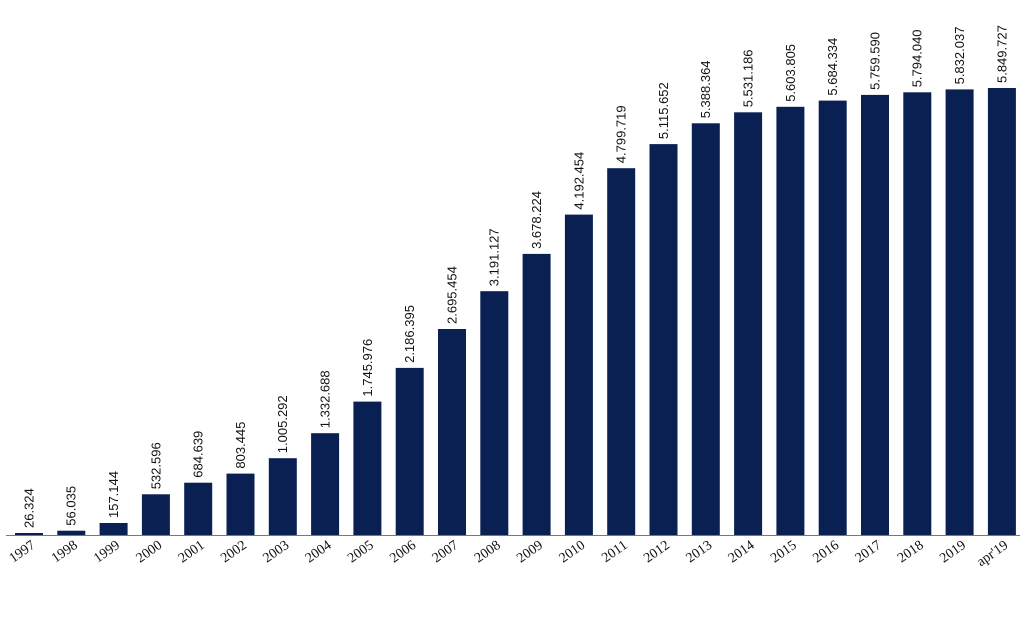  Describe the element at coordinates (832, 317) in the screenshot. I see `bar-2016` at that location.